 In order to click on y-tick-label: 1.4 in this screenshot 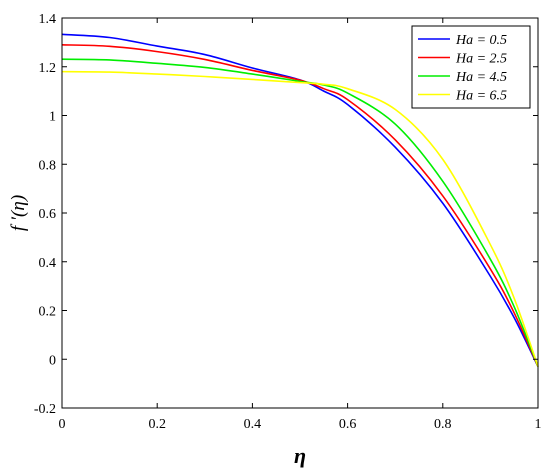, I will do `click(48, 19)`.